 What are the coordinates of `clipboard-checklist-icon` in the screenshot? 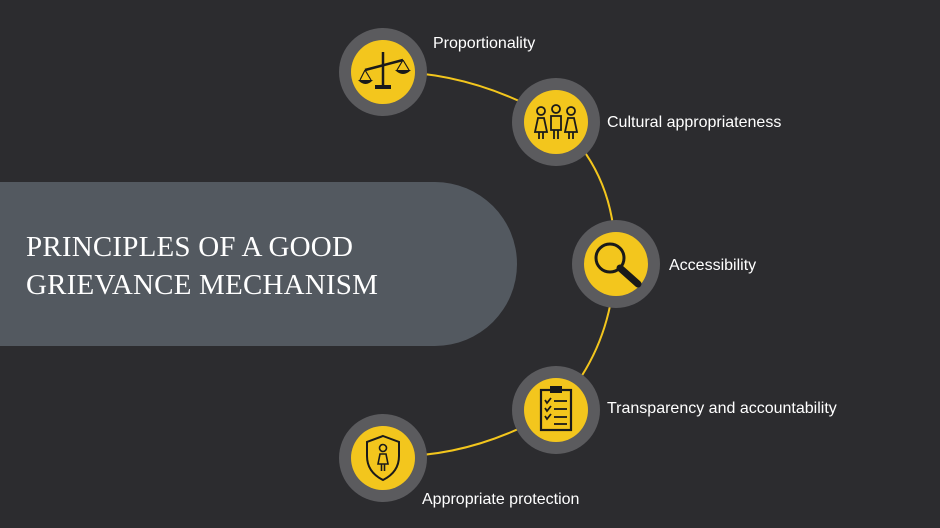 It's located at (556, 409).